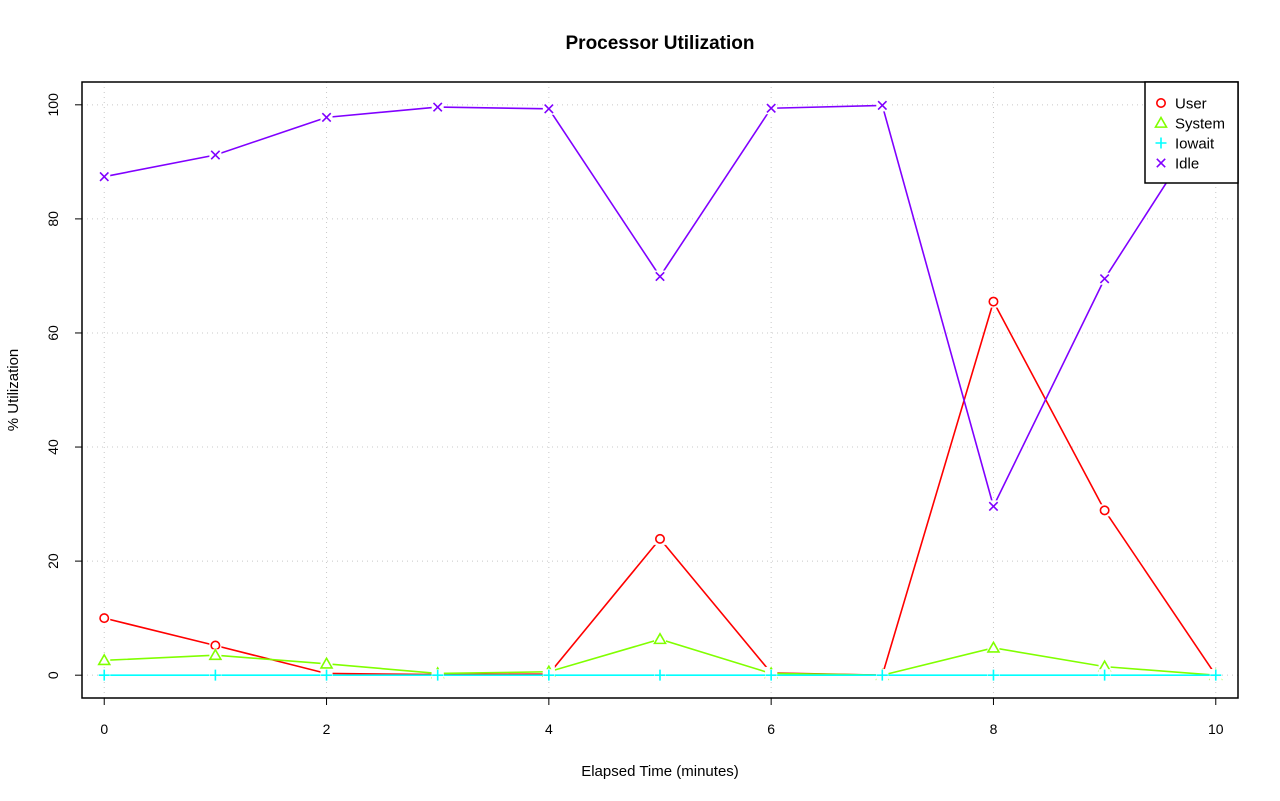 The width and height of the screenshot is (1280, 801). What do you see at coordinates (549, 729) in the screenshot?
I see `x-tick-label: 4` at bounding box center [549, 729].